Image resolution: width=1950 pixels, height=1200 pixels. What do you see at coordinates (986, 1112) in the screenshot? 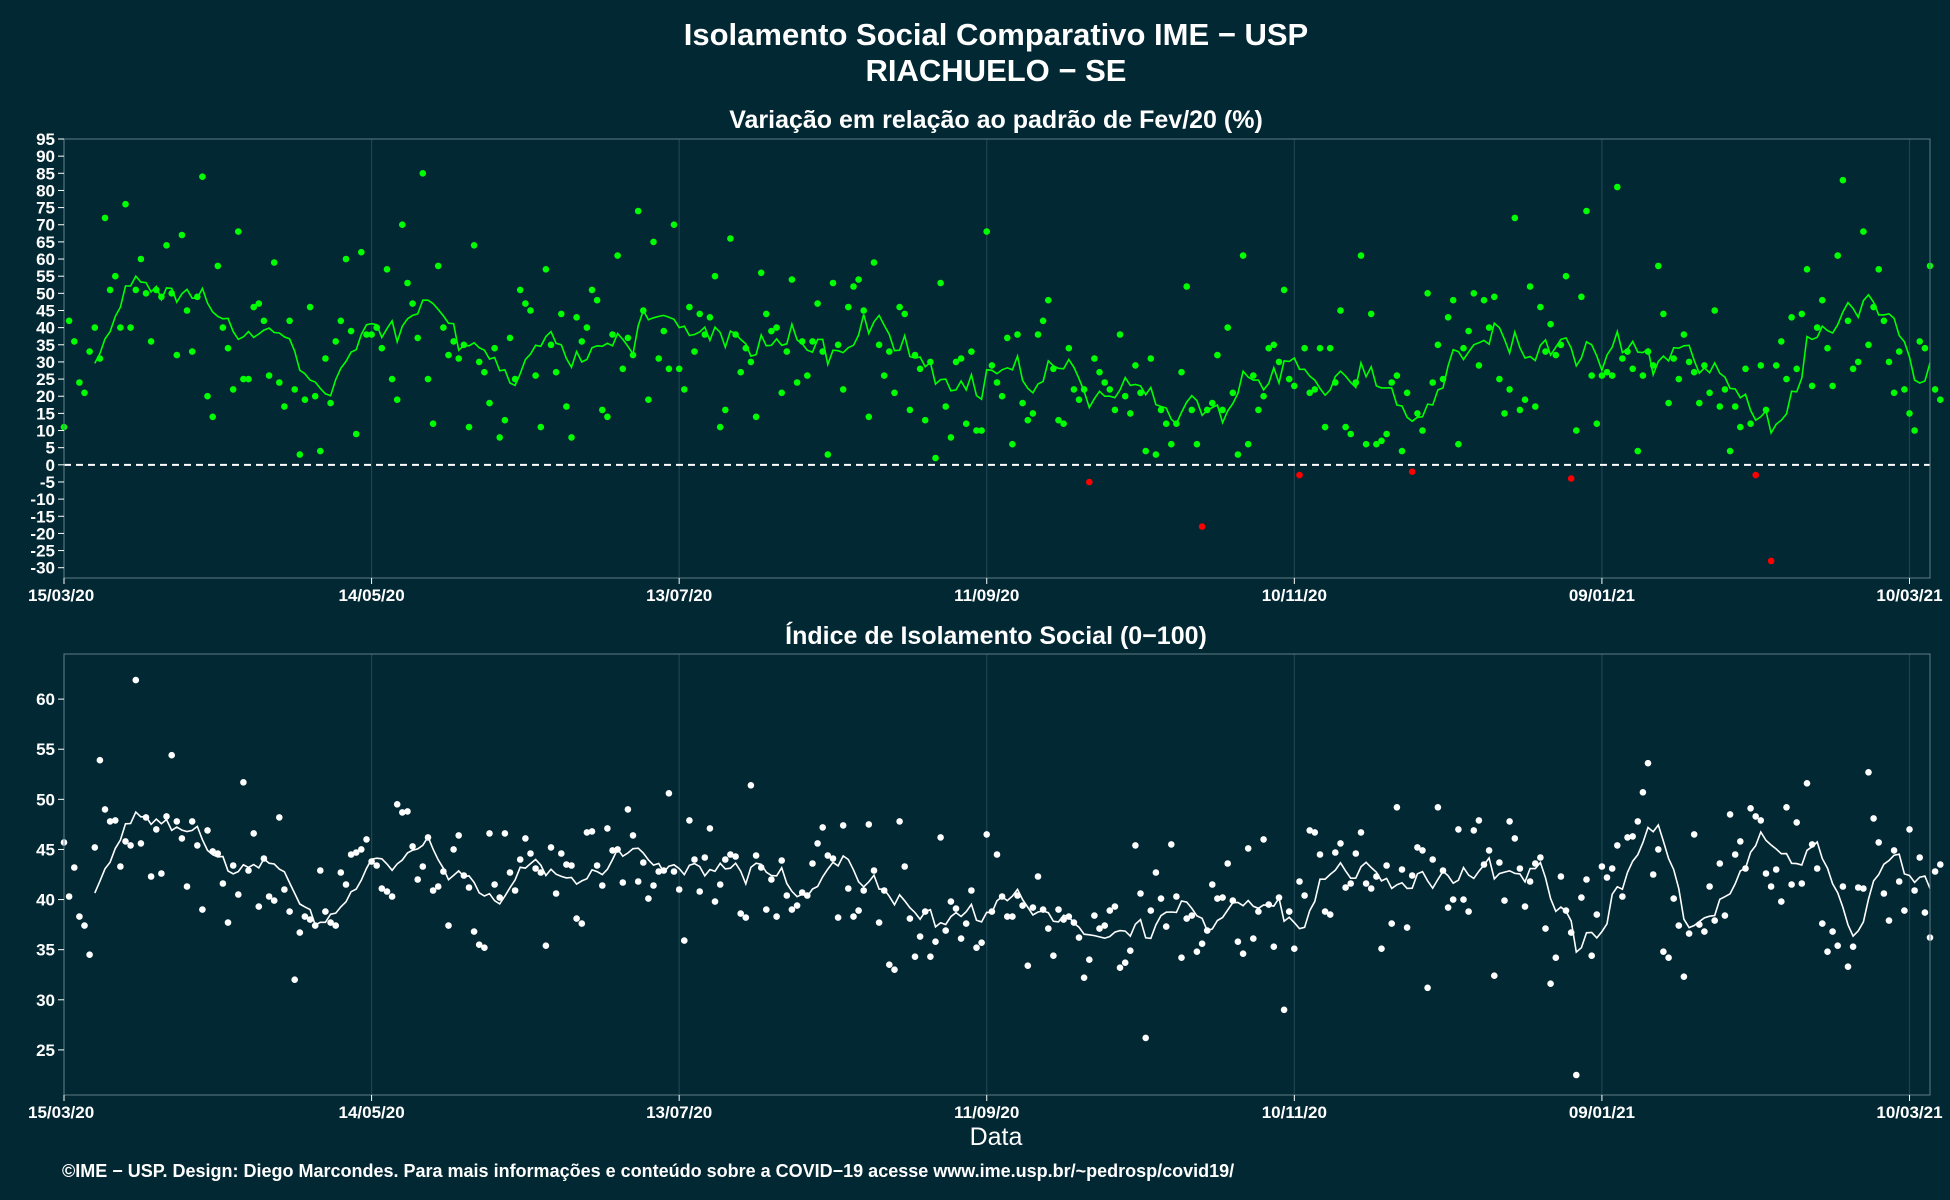
I see `x-tick-label: 11/09/20` at bounding box center [986, 1112].